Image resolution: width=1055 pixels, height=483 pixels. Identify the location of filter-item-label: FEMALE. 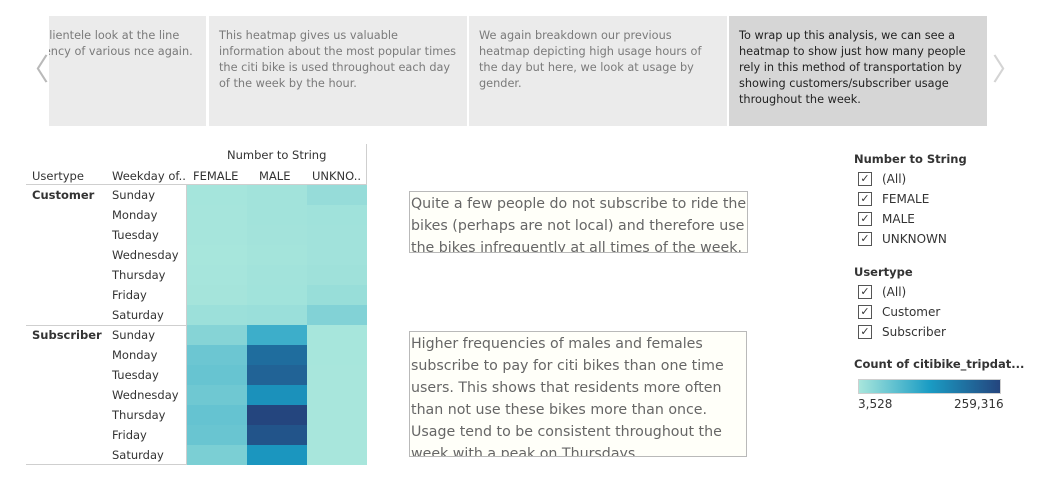
(906, 199).